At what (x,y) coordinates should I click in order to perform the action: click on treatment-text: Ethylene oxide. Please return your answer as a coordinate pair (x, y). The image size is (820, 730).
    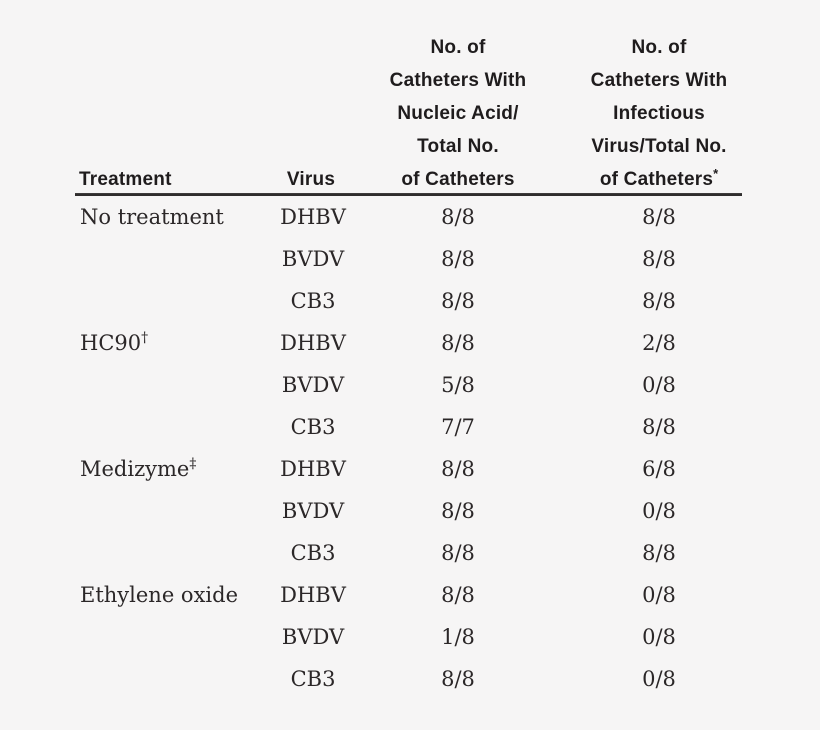
    Looking at the image, I should click on (159, 595).